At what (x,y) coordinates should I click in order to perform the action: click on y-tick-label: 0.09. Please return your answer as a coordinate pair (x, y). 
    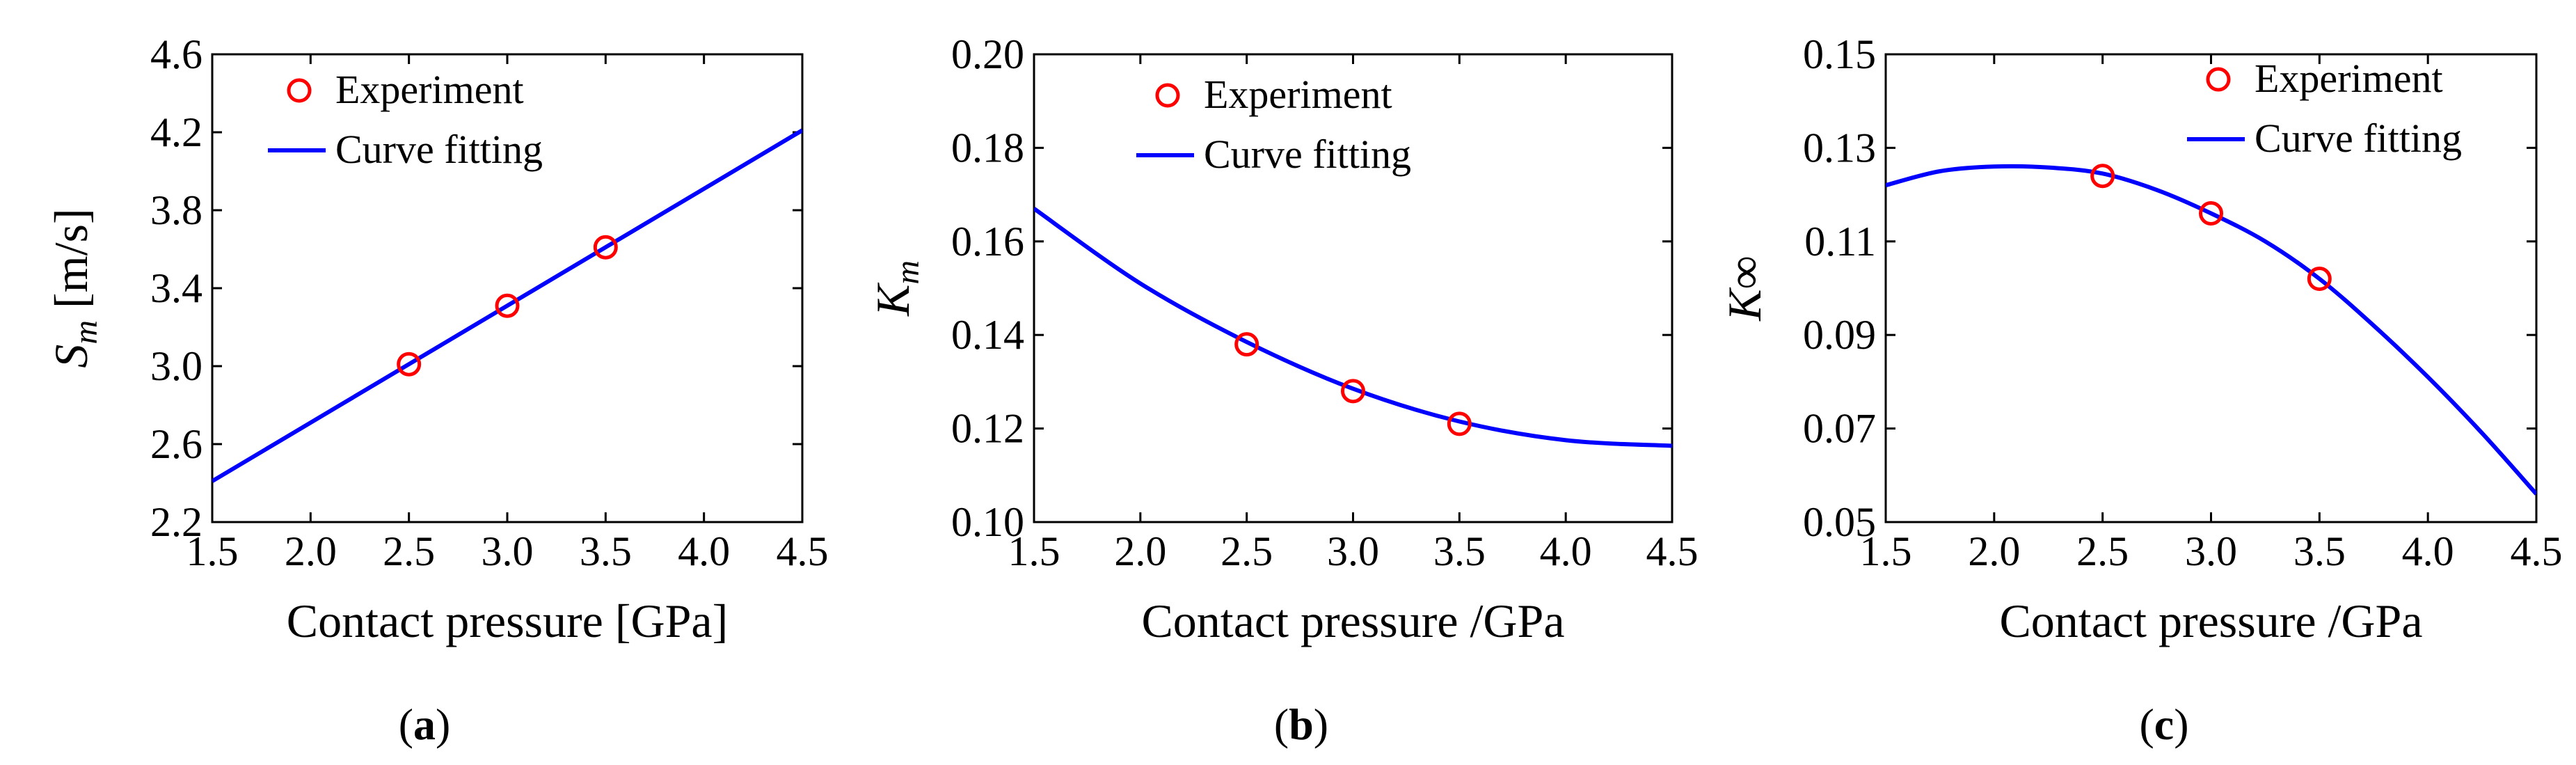
    Looking at the image, I should click on (1839, 335).